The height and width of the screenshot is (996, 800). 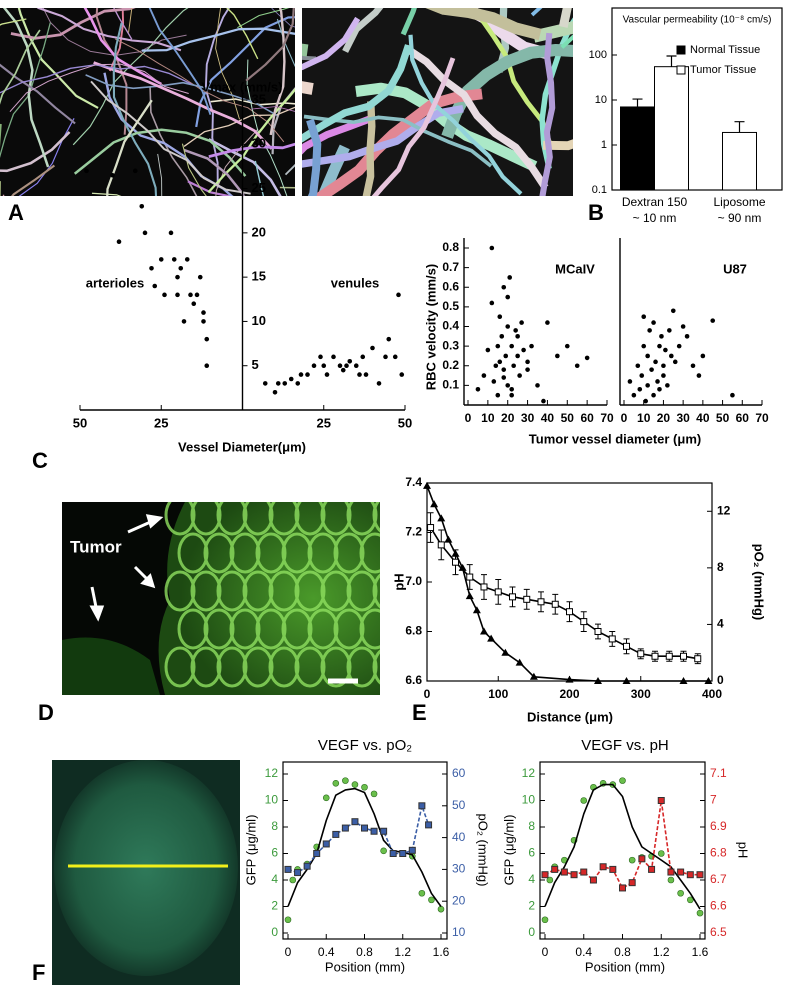 What do you see at coordinates (531, 879) in the screenshot?
I see `y-tick-label: 4` at bounding box center [531, 879].